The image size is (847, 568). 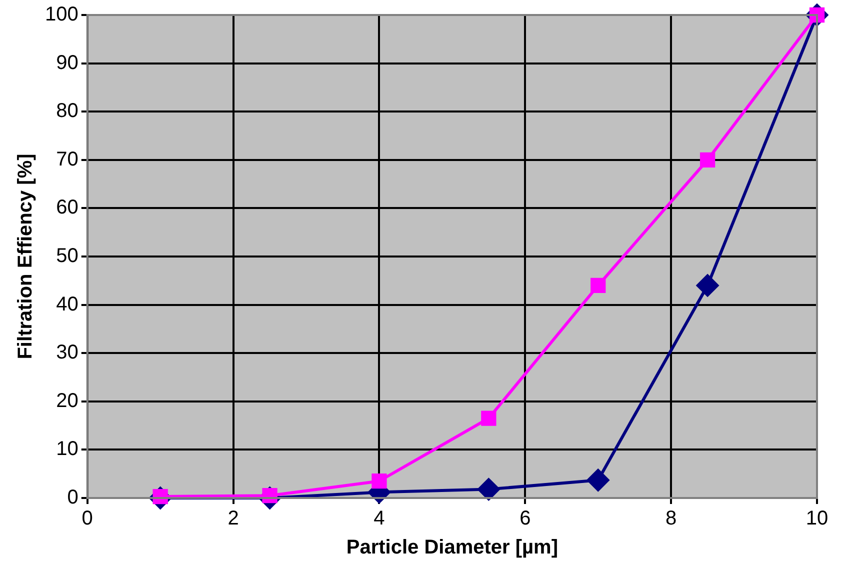 What do you see at coordinates (379, 519) in the screenshot?
I see `x-tick-label: 4` at bounding box center [379, 519].